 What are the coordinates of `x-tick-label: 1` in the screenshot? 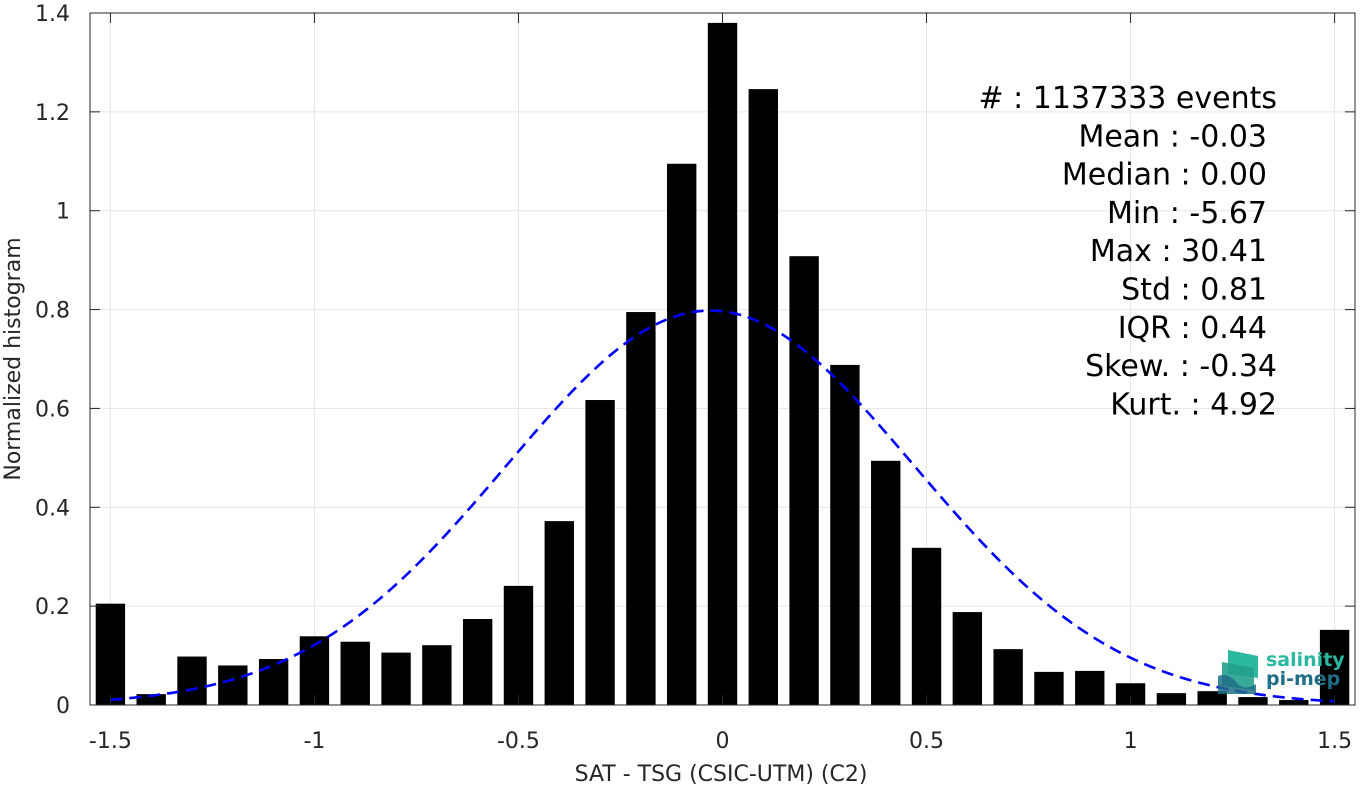 It's located at (1131, 741).